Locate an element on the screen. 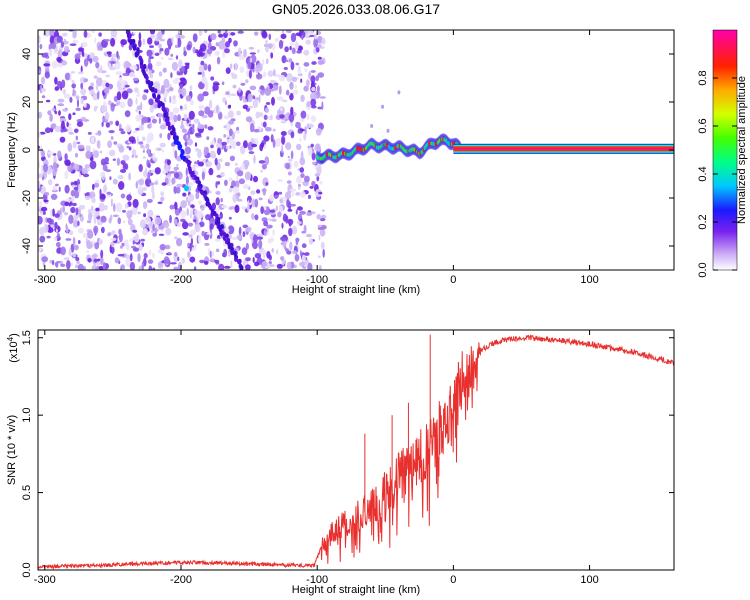  heatmap-speck is located at coordinates (399, 92).